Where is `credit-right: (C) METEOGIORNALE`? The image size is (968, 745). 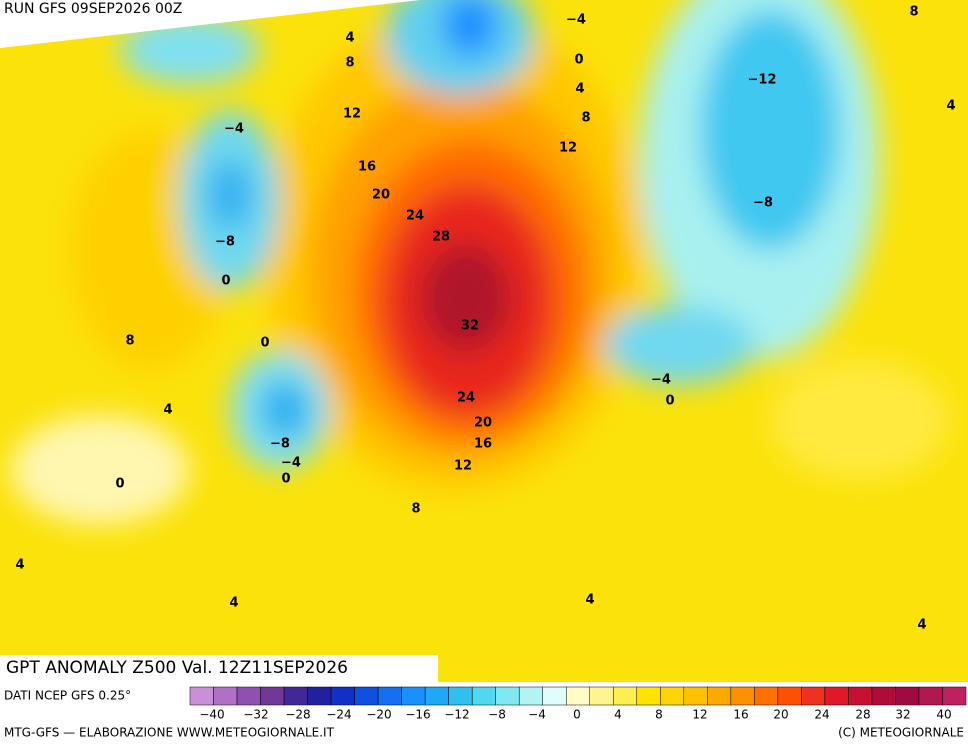 credit-right: (C) METEOGIORNALE is located at coordinates (901, 733).